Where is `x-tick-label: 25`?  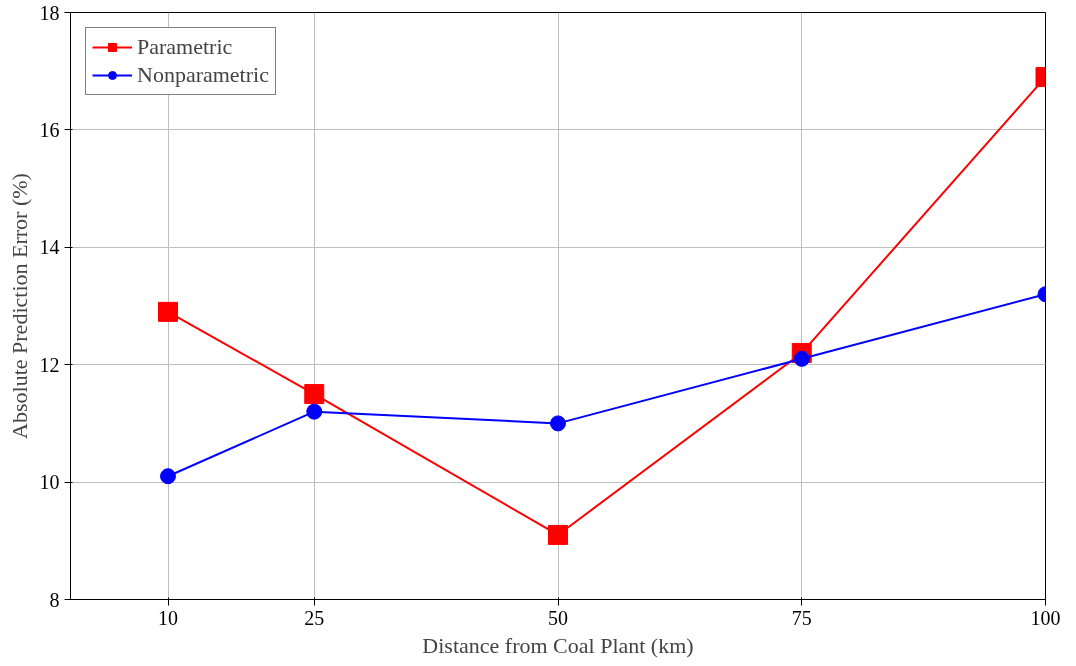
x-tick-label: 25 is located at coordinates (314, 617).